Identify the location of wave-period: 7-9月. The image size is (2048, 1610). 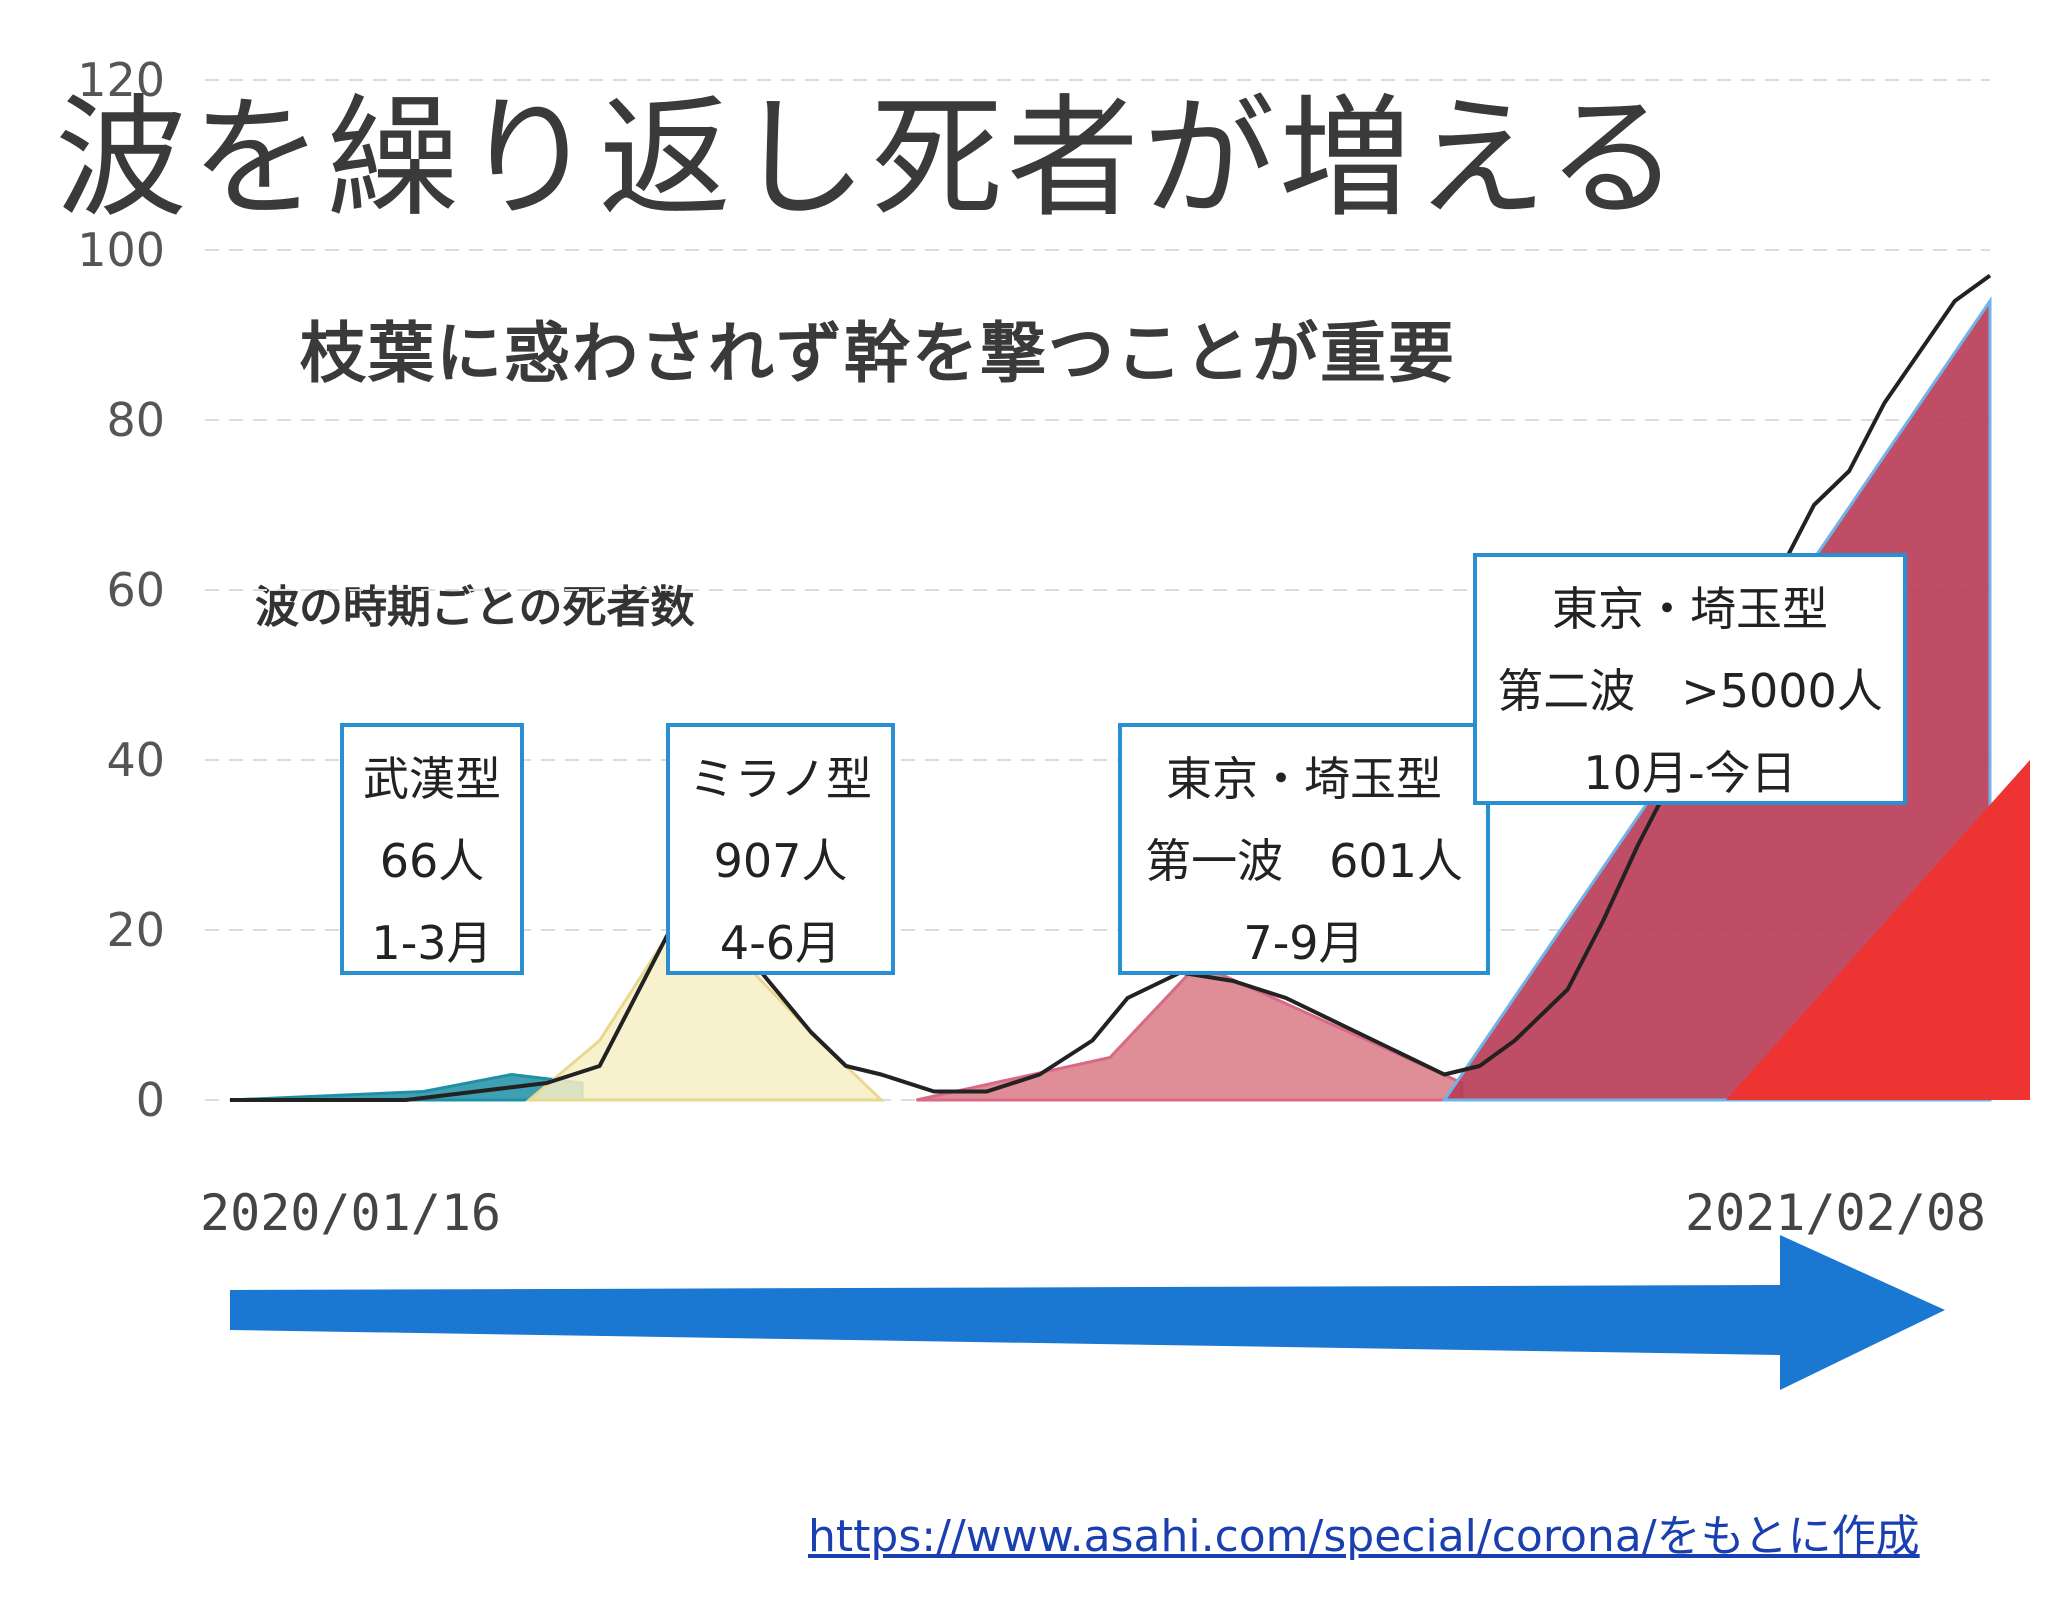
(1303, 943).